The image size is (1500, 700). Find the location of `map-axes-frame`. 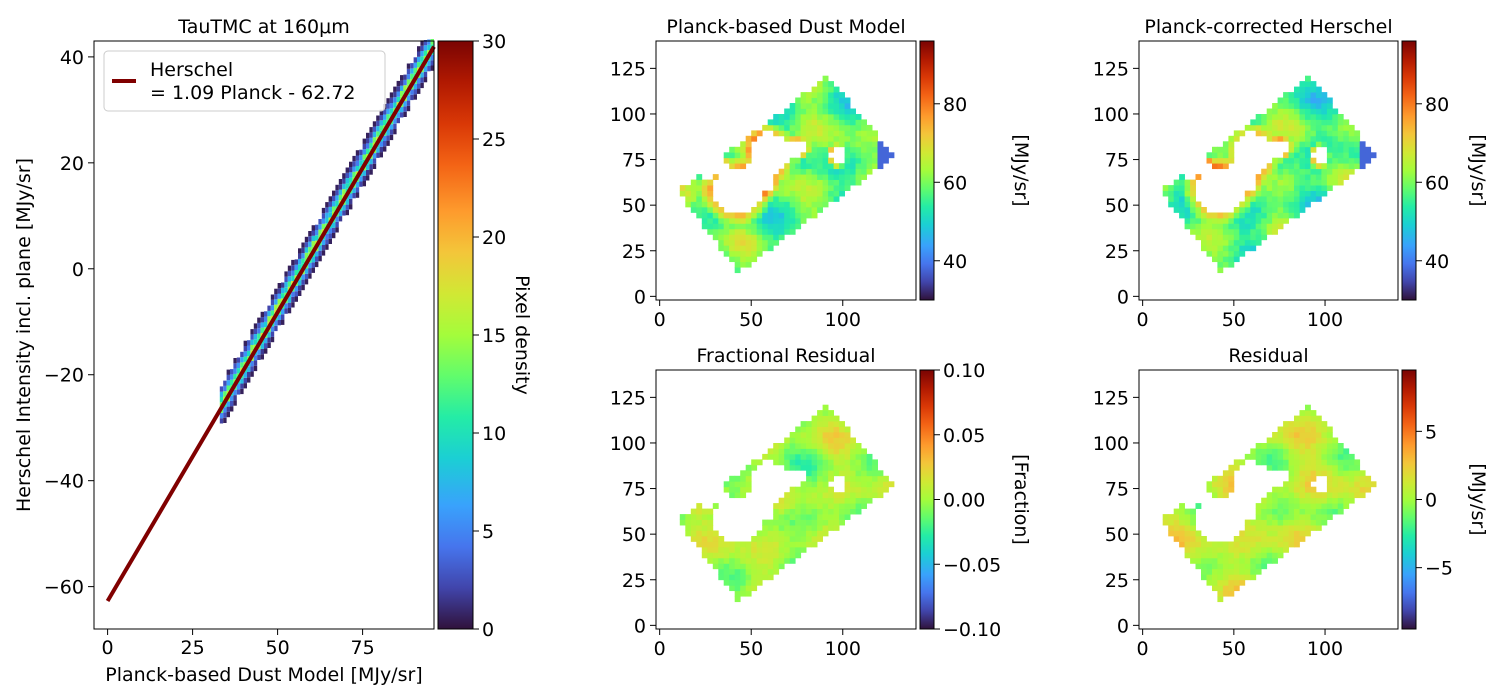

map-axes-frame is located at coordinates (1268, 170).